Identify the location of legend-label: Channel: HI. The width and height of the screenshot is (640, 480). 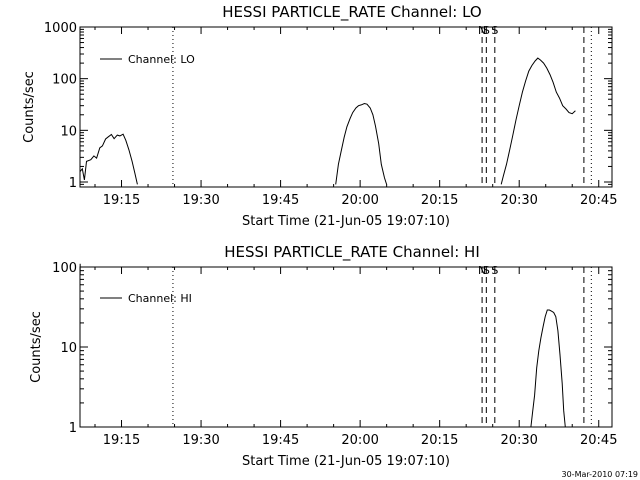
(160, 298).